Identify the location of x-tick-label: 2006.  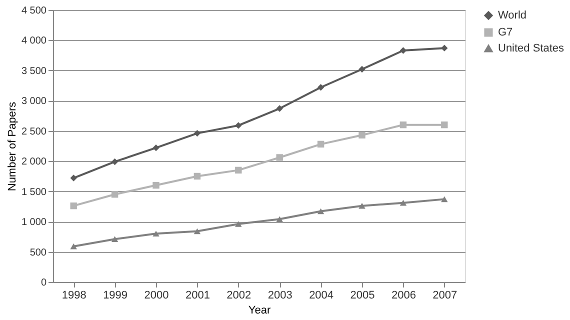
(403, 296).